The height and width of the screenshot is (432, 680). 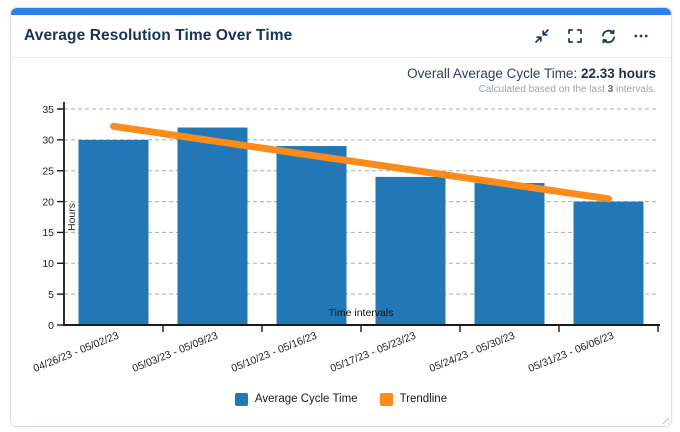 I want to click on card-accent-bar, so click(x=341, y=11).